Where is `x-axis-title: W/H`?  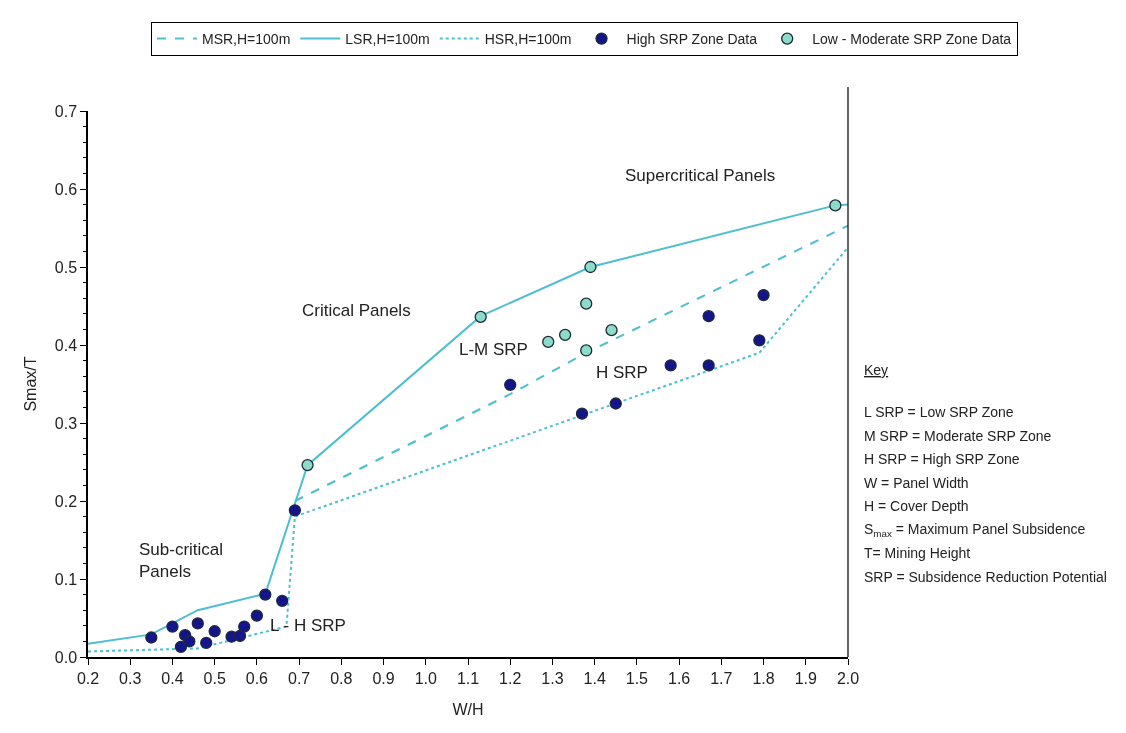 x-axis-title: W/H is located at coordinates (468, 710).